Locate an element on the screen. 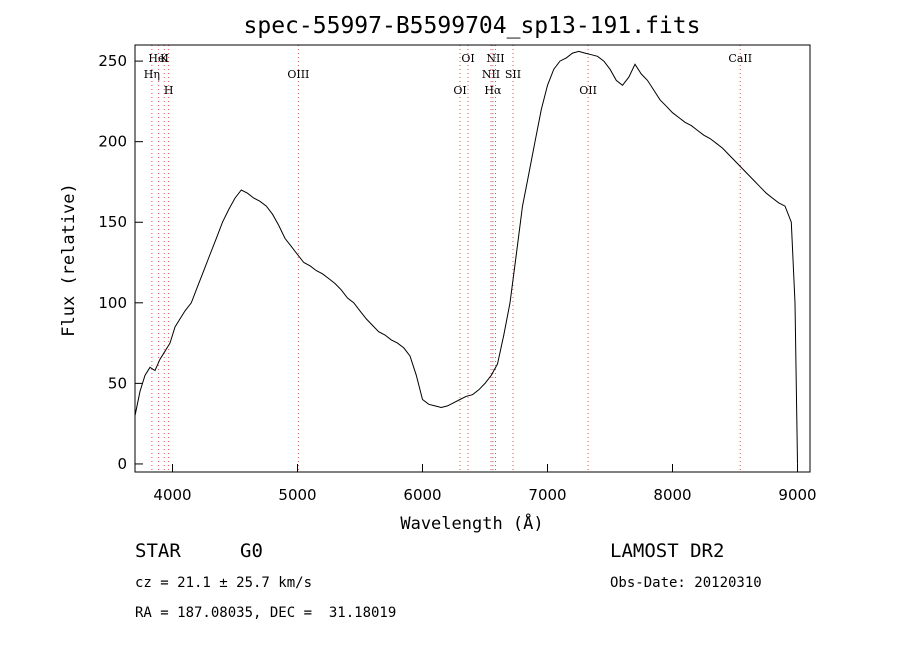 The height and width of the screenshot is (650, 900). radec-label: RA = 187.08035, DEC = 31.18019 is located at coordinates (266, 613).